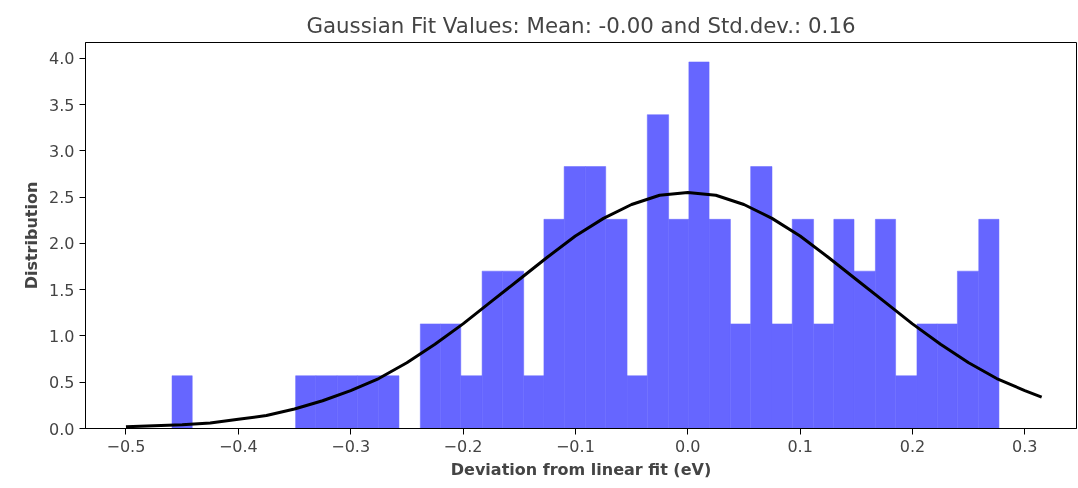  Describe the element at coordinates (62, 429) in the screenshot. I see `y-tick-label: 0.0` at that location.